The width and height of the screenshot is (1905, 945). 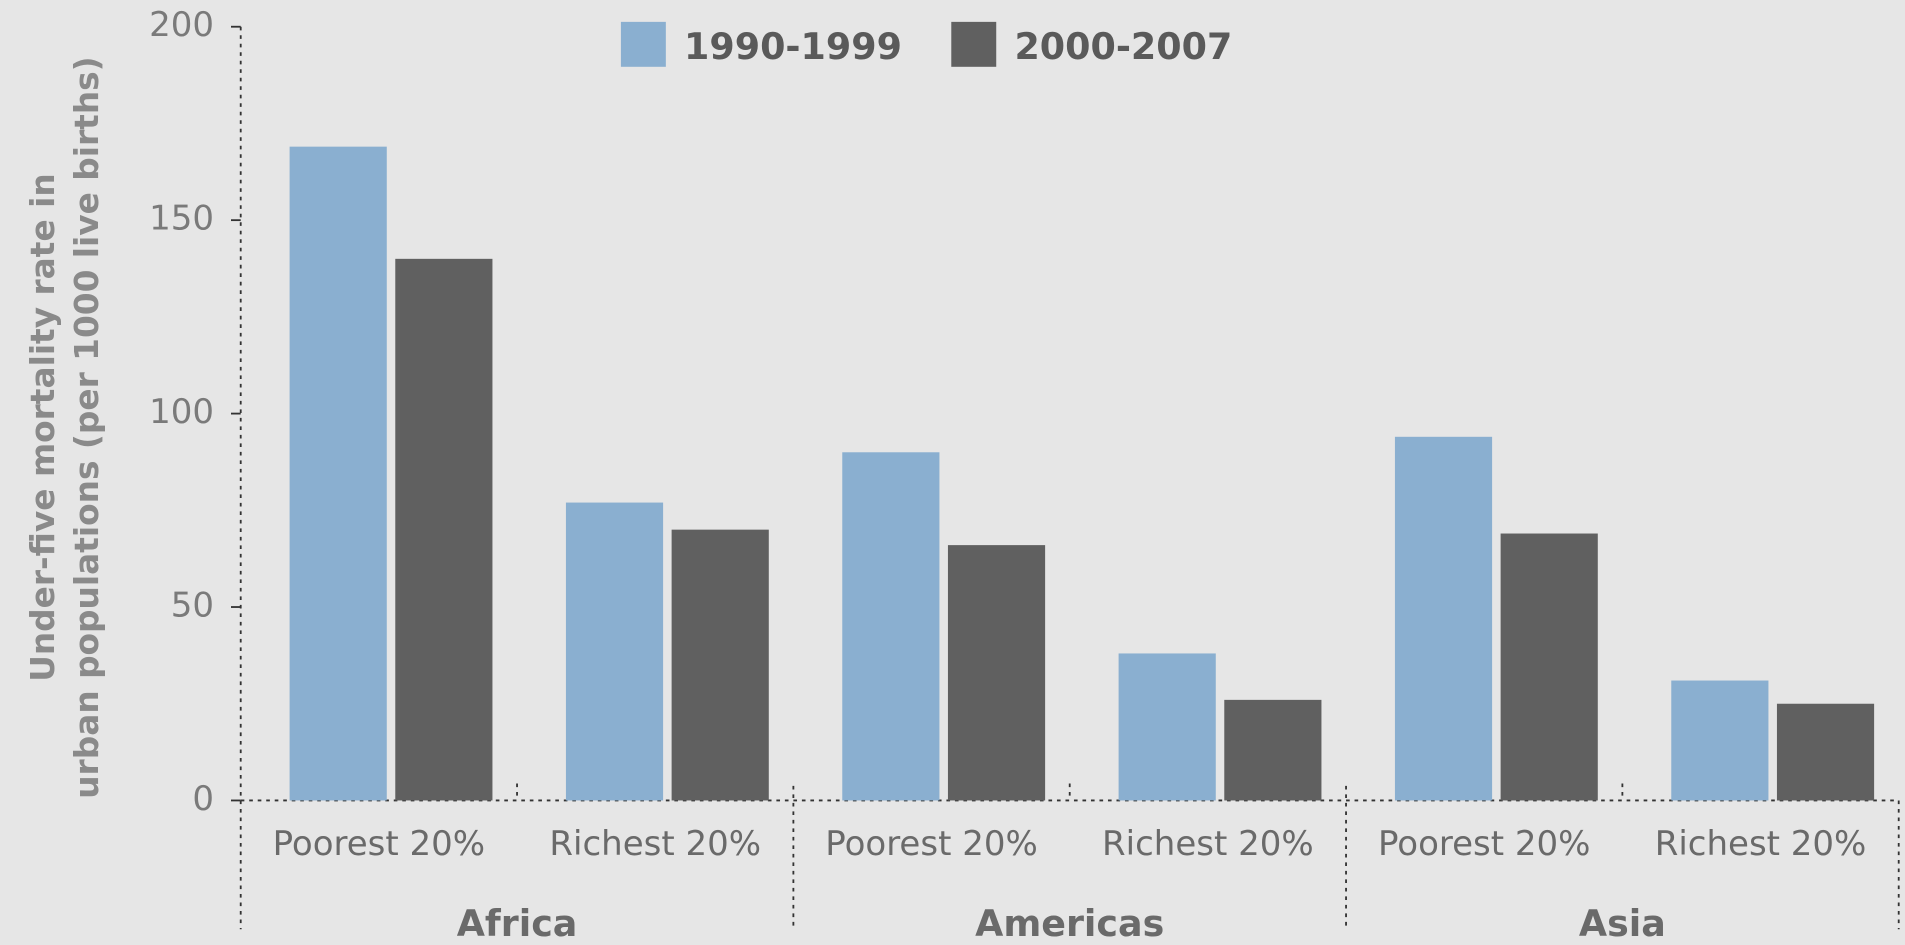 What do you see at coordinates (203, 799) in the screenshot?
I see `y-tick-label: 0` at bounding box center [203, 799].